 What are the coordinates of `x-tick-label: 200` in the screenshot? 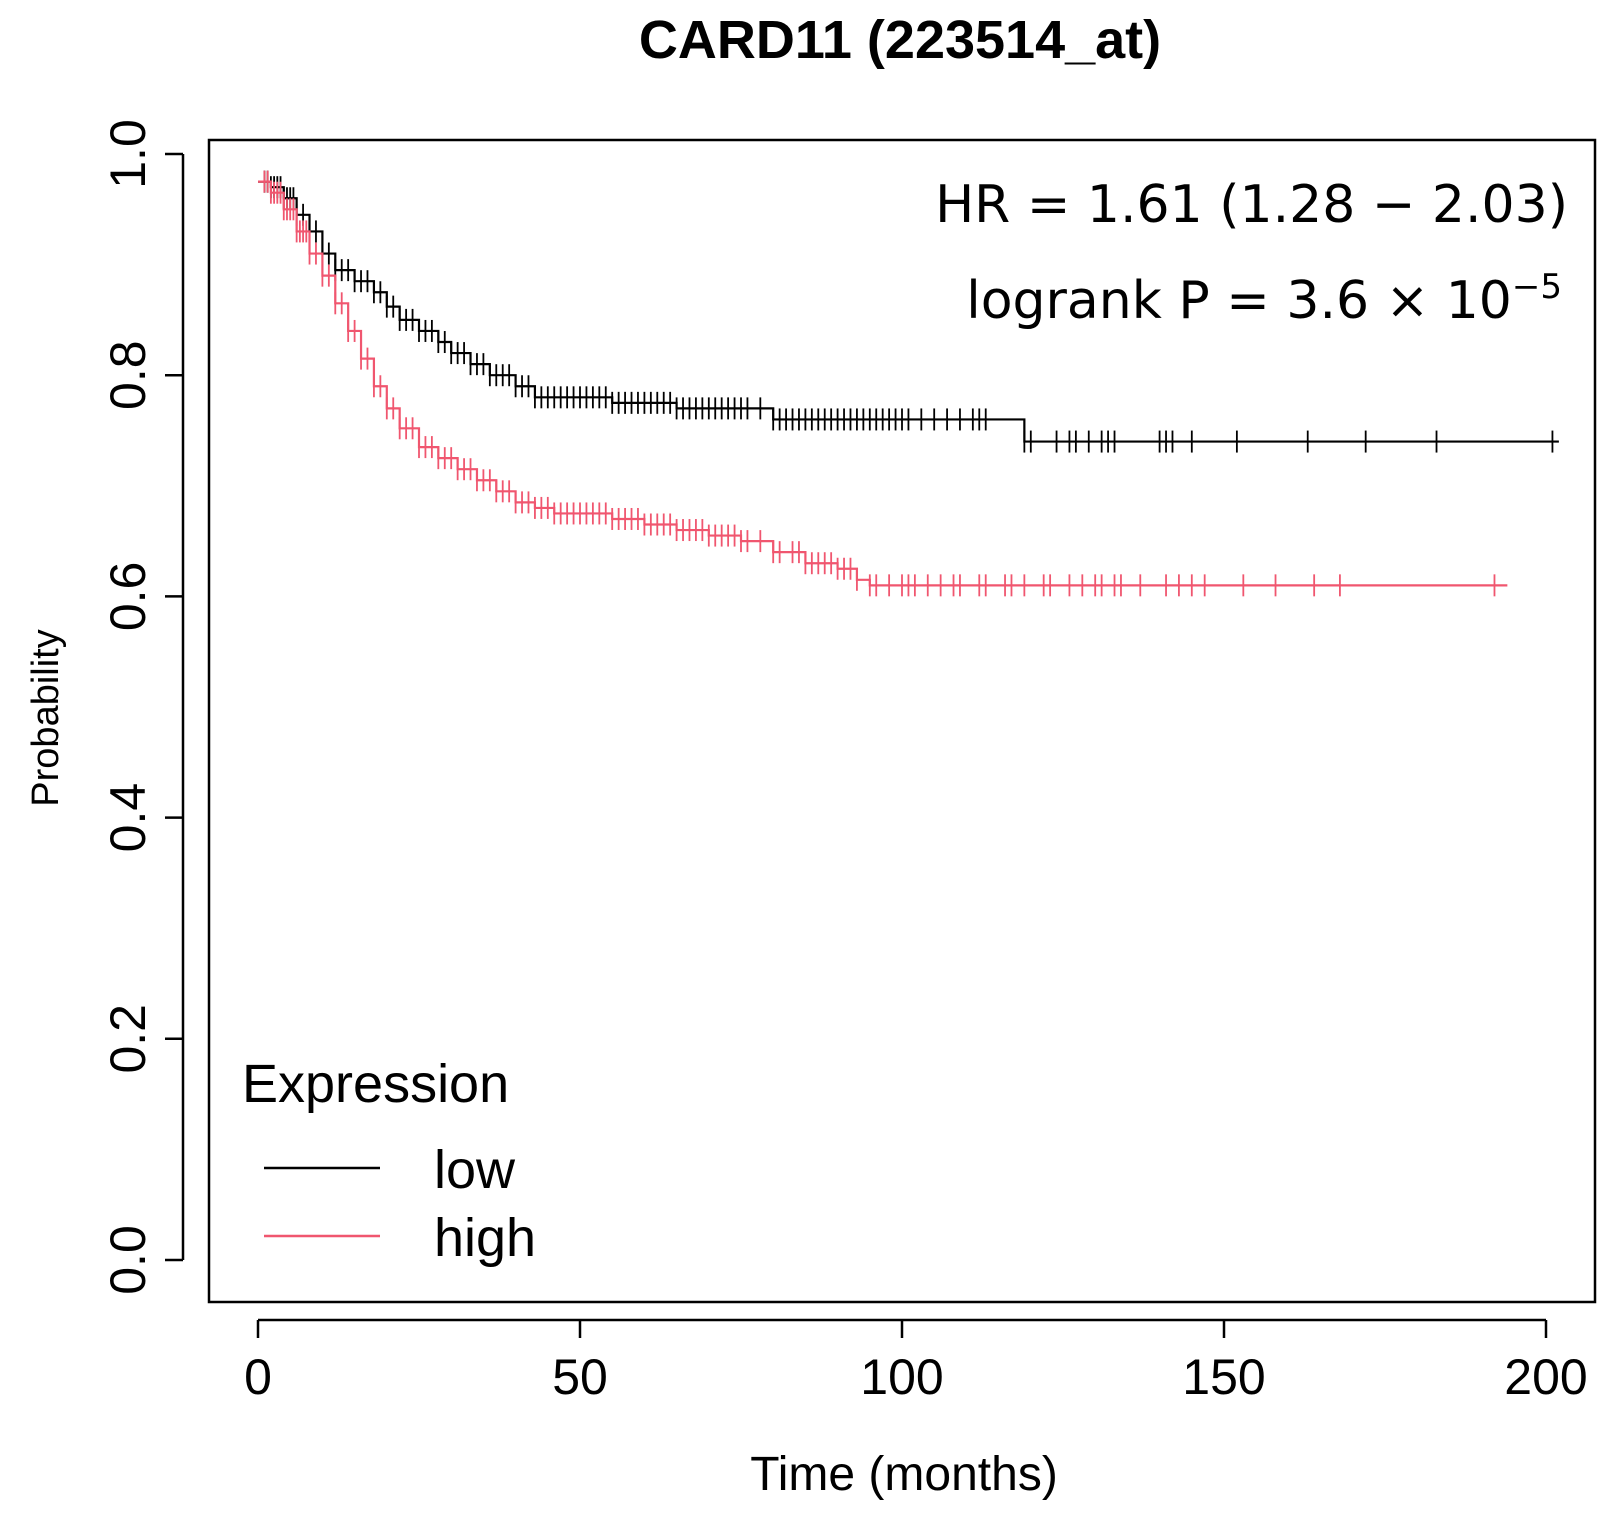 It's located at (1545, 1377).